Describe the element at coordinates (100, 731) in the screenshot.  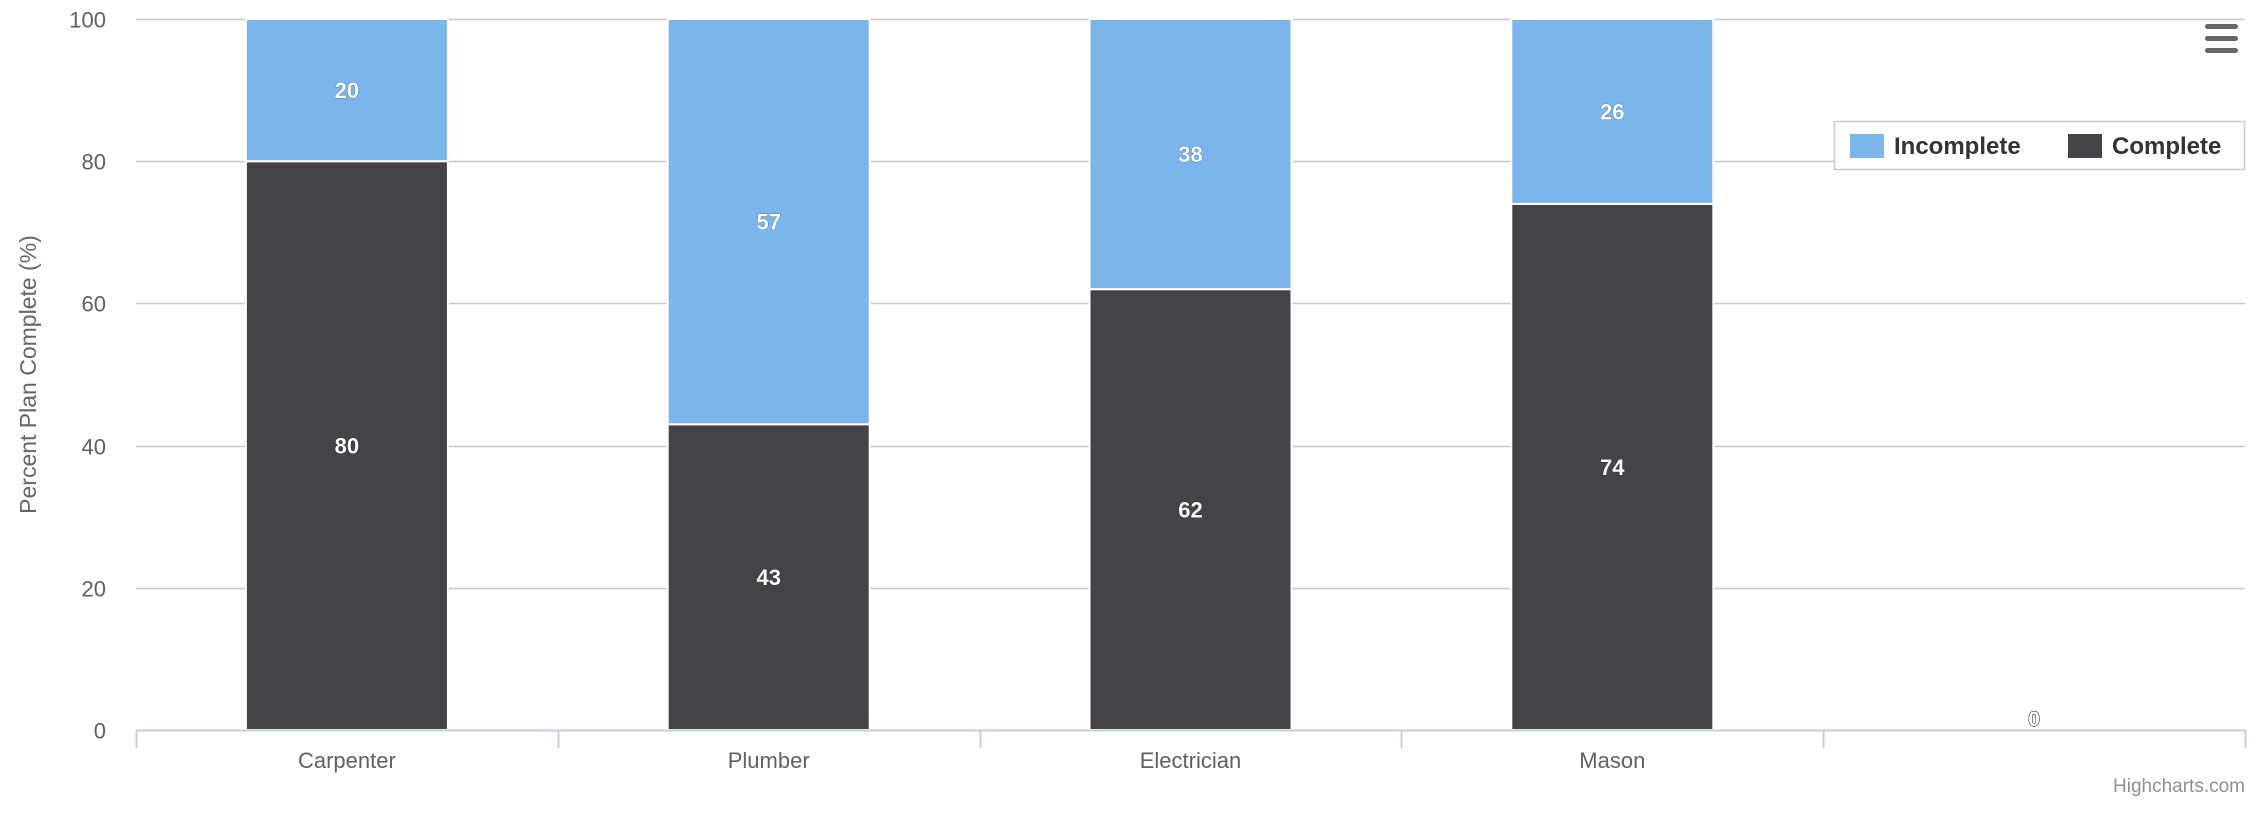
I see `y-tick-label: 0` at that location.